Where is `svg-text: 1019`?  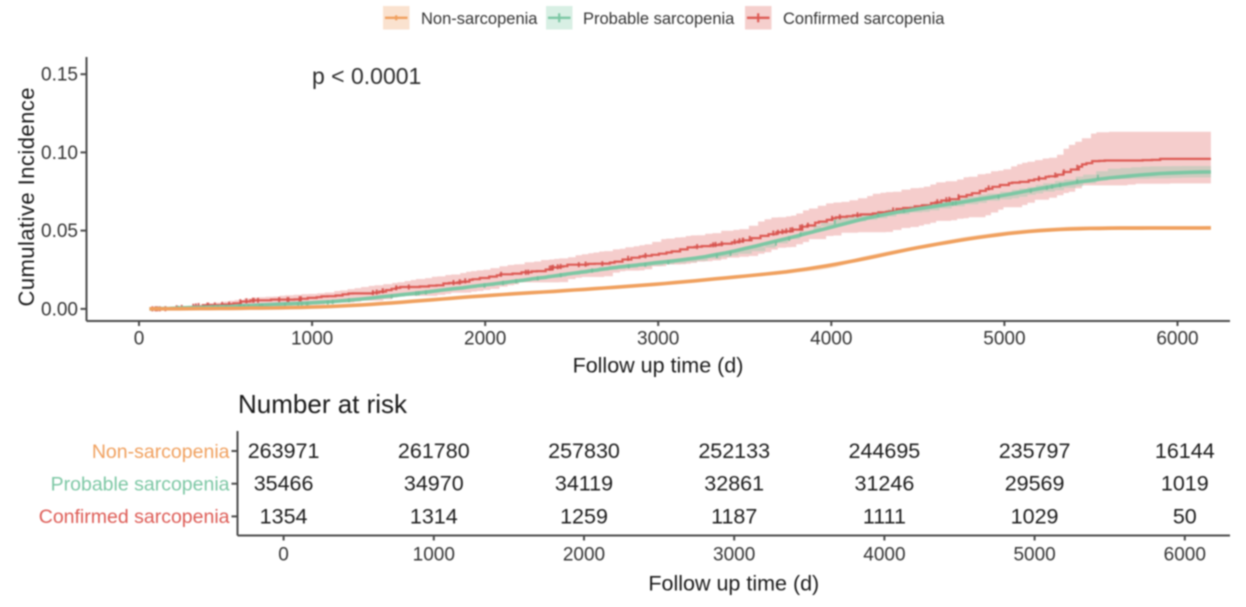 svg-text: 1019 is located at coordinates (1185, 484).